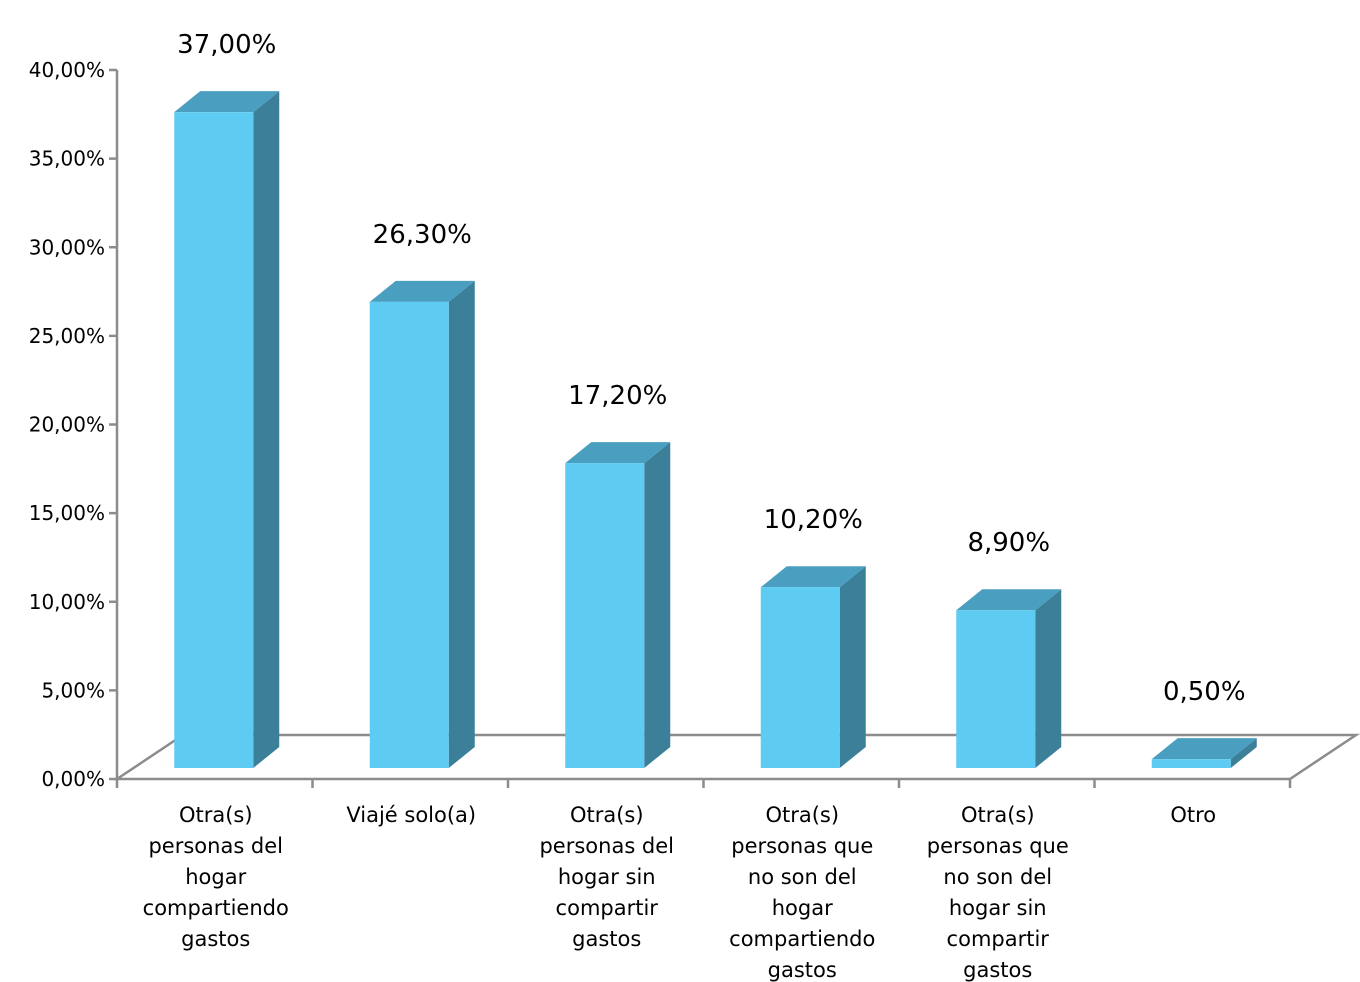  What do you see at coordinates (617, 396) in the screenshot?
I see `data-label: 17,20%` at bounding box center [617, 396].